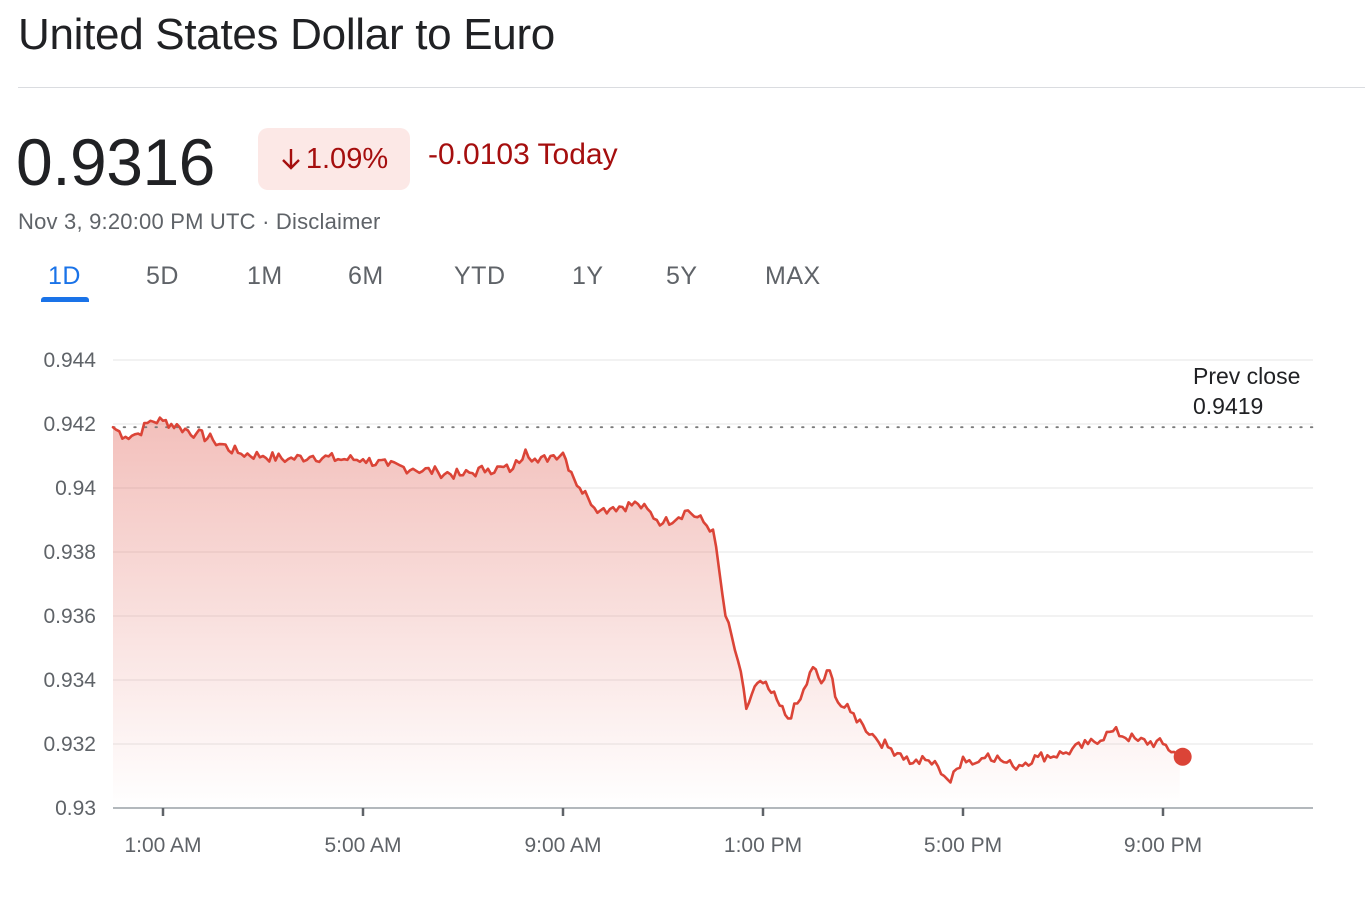 The height and width of the screenshot is (900, 1365). Describe the element at coordinates (69, 552) in the screenshot. I see `y-tick-label: 0.938` at that location.